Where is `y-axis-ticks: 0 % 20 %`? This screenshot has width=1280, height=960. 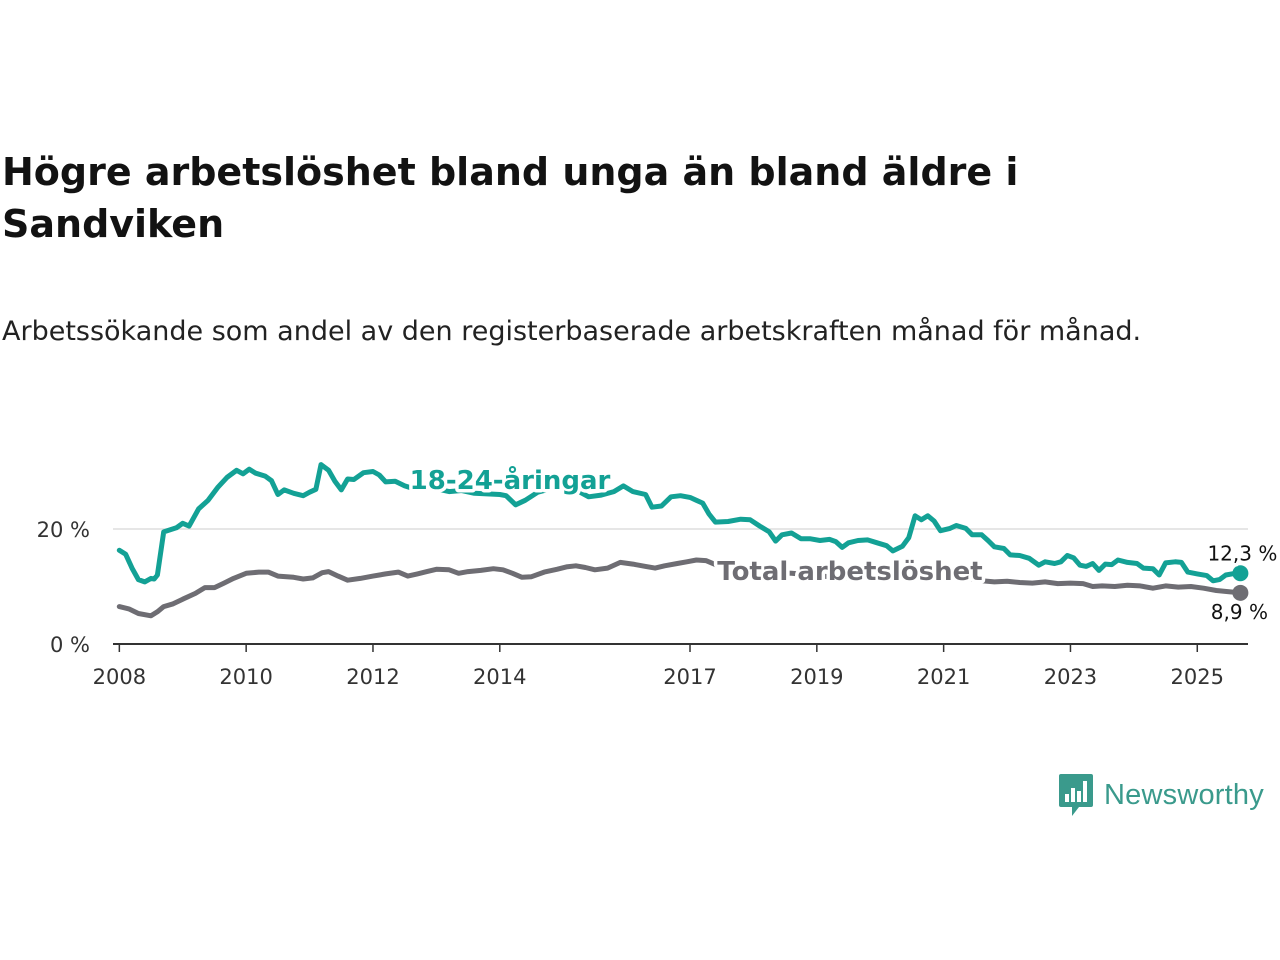
y-axis-ticks: 0 % 20 % is located at coordinates (63, 587).